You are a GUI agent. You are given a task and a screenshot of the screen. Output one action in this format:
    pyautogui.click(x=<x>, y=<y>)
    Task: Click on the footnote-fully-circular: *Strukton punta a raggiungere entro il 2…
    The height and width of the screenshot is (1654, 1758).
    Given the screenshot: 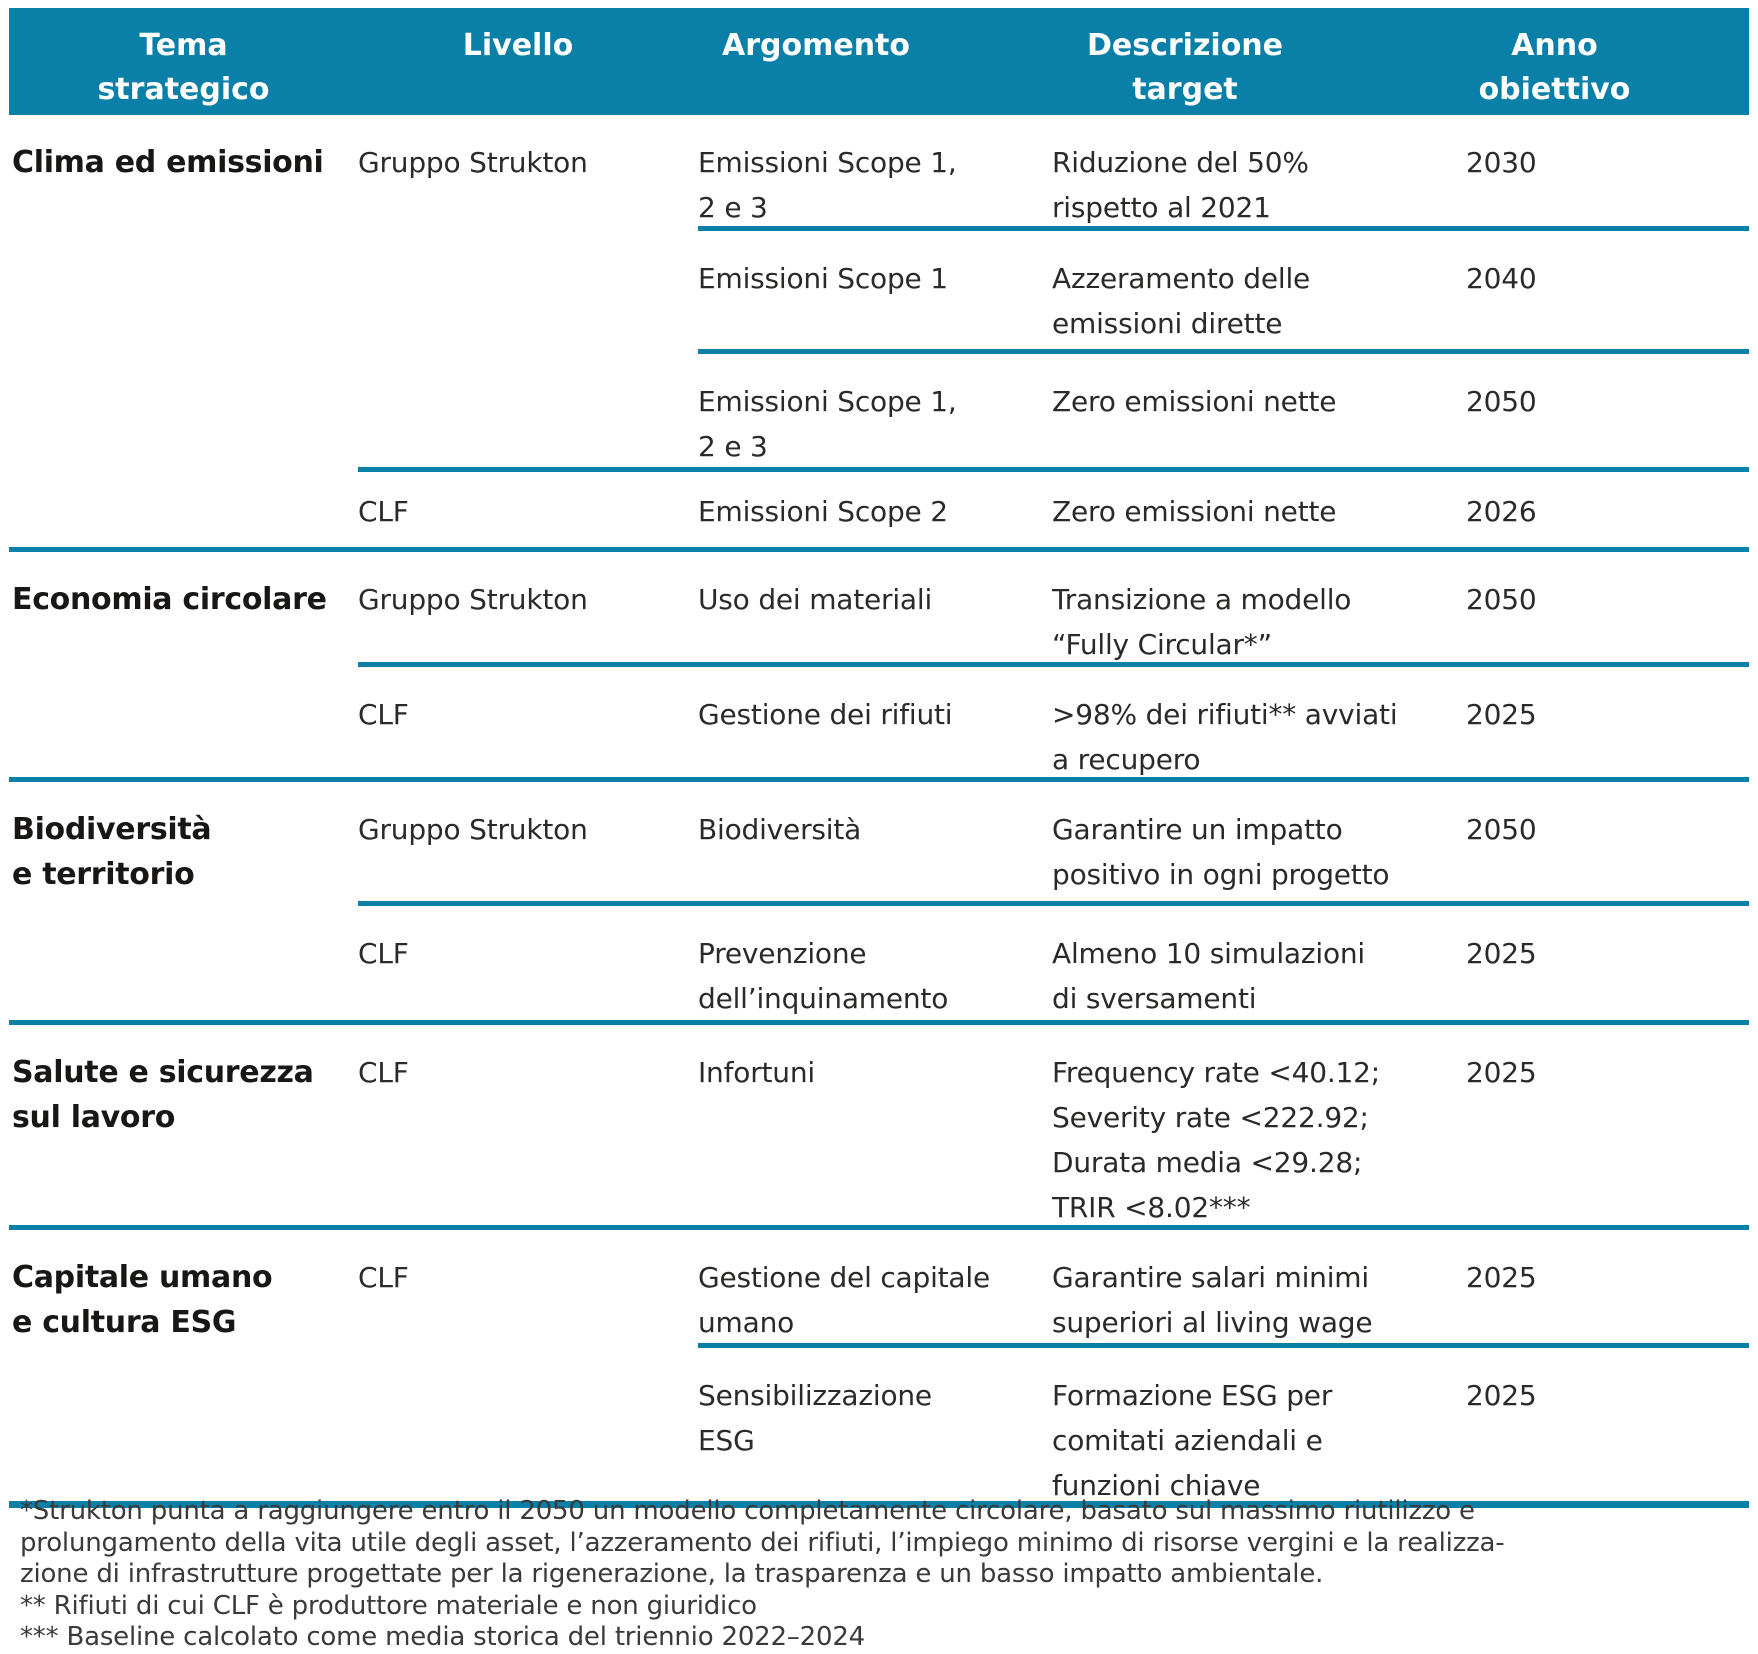 What is the action you would take?
    pyautogui.click(x=762, y=1542)
    